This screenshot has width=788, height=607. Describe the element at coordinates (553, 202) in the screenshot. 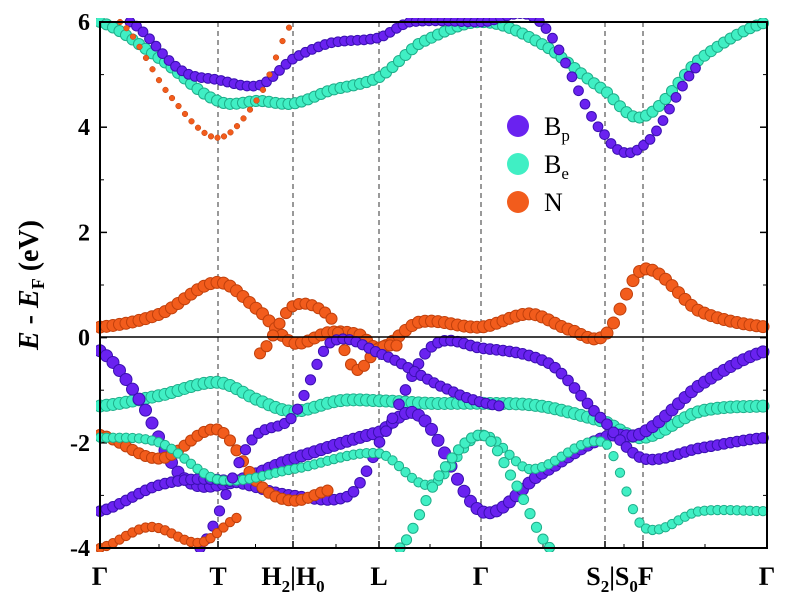

I see `legend-label: N` at that location.